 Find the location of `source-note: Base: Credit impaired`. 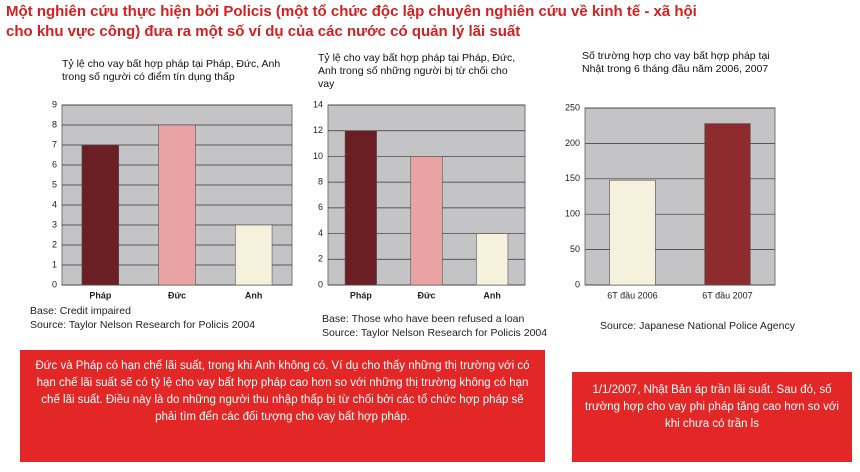

source-note: Base: Credit impaired is located at coordinates (80, 311).